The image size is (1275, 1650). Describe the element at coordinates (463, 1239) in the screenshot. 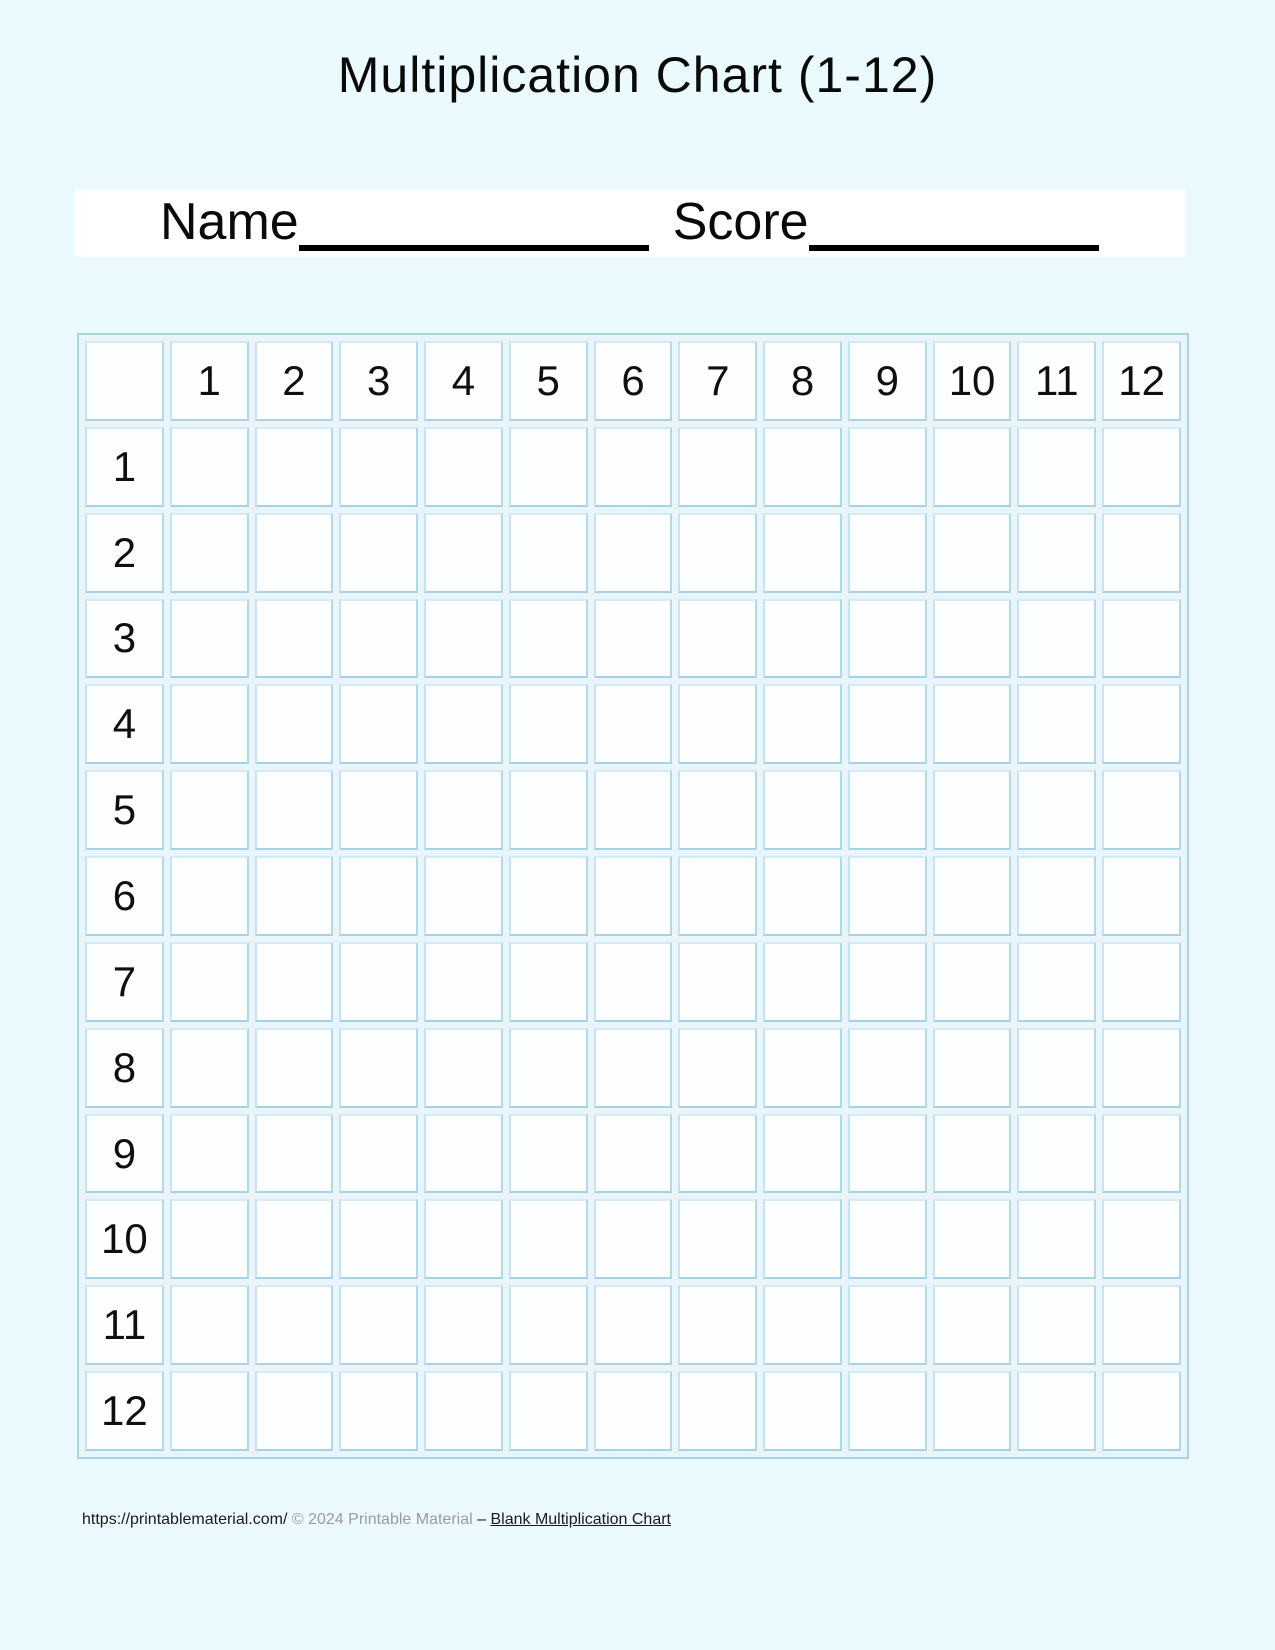

I see `cell-10x4` at that location.